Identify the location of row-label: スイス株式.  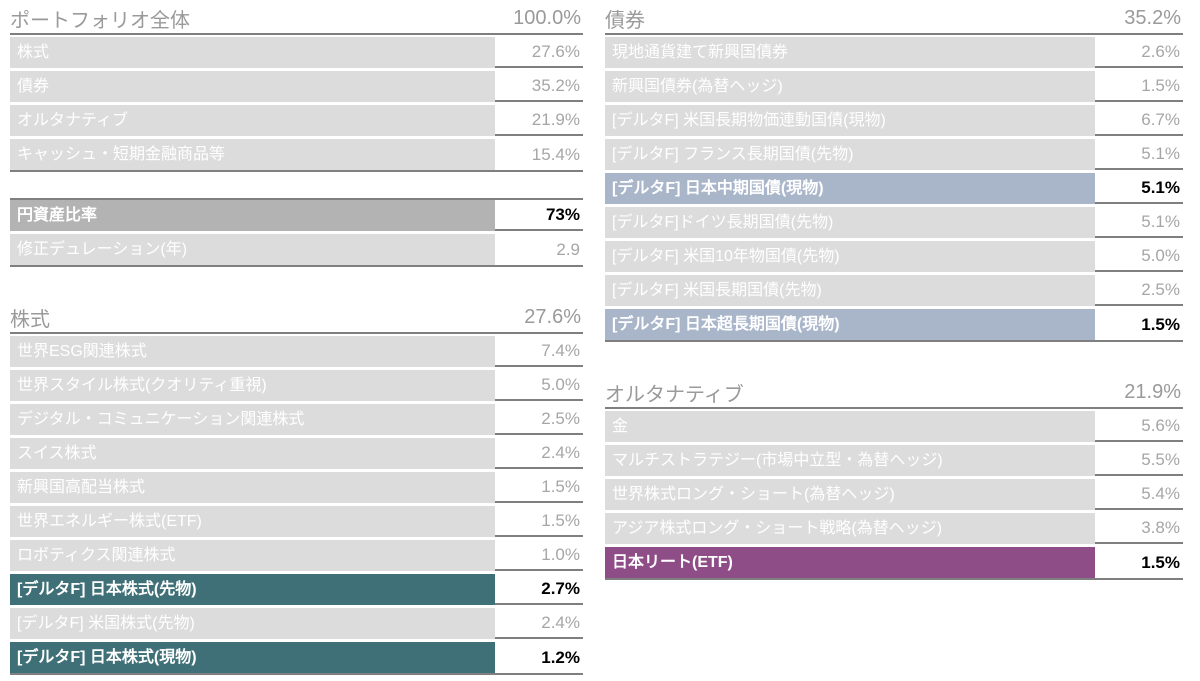
(252, 453).